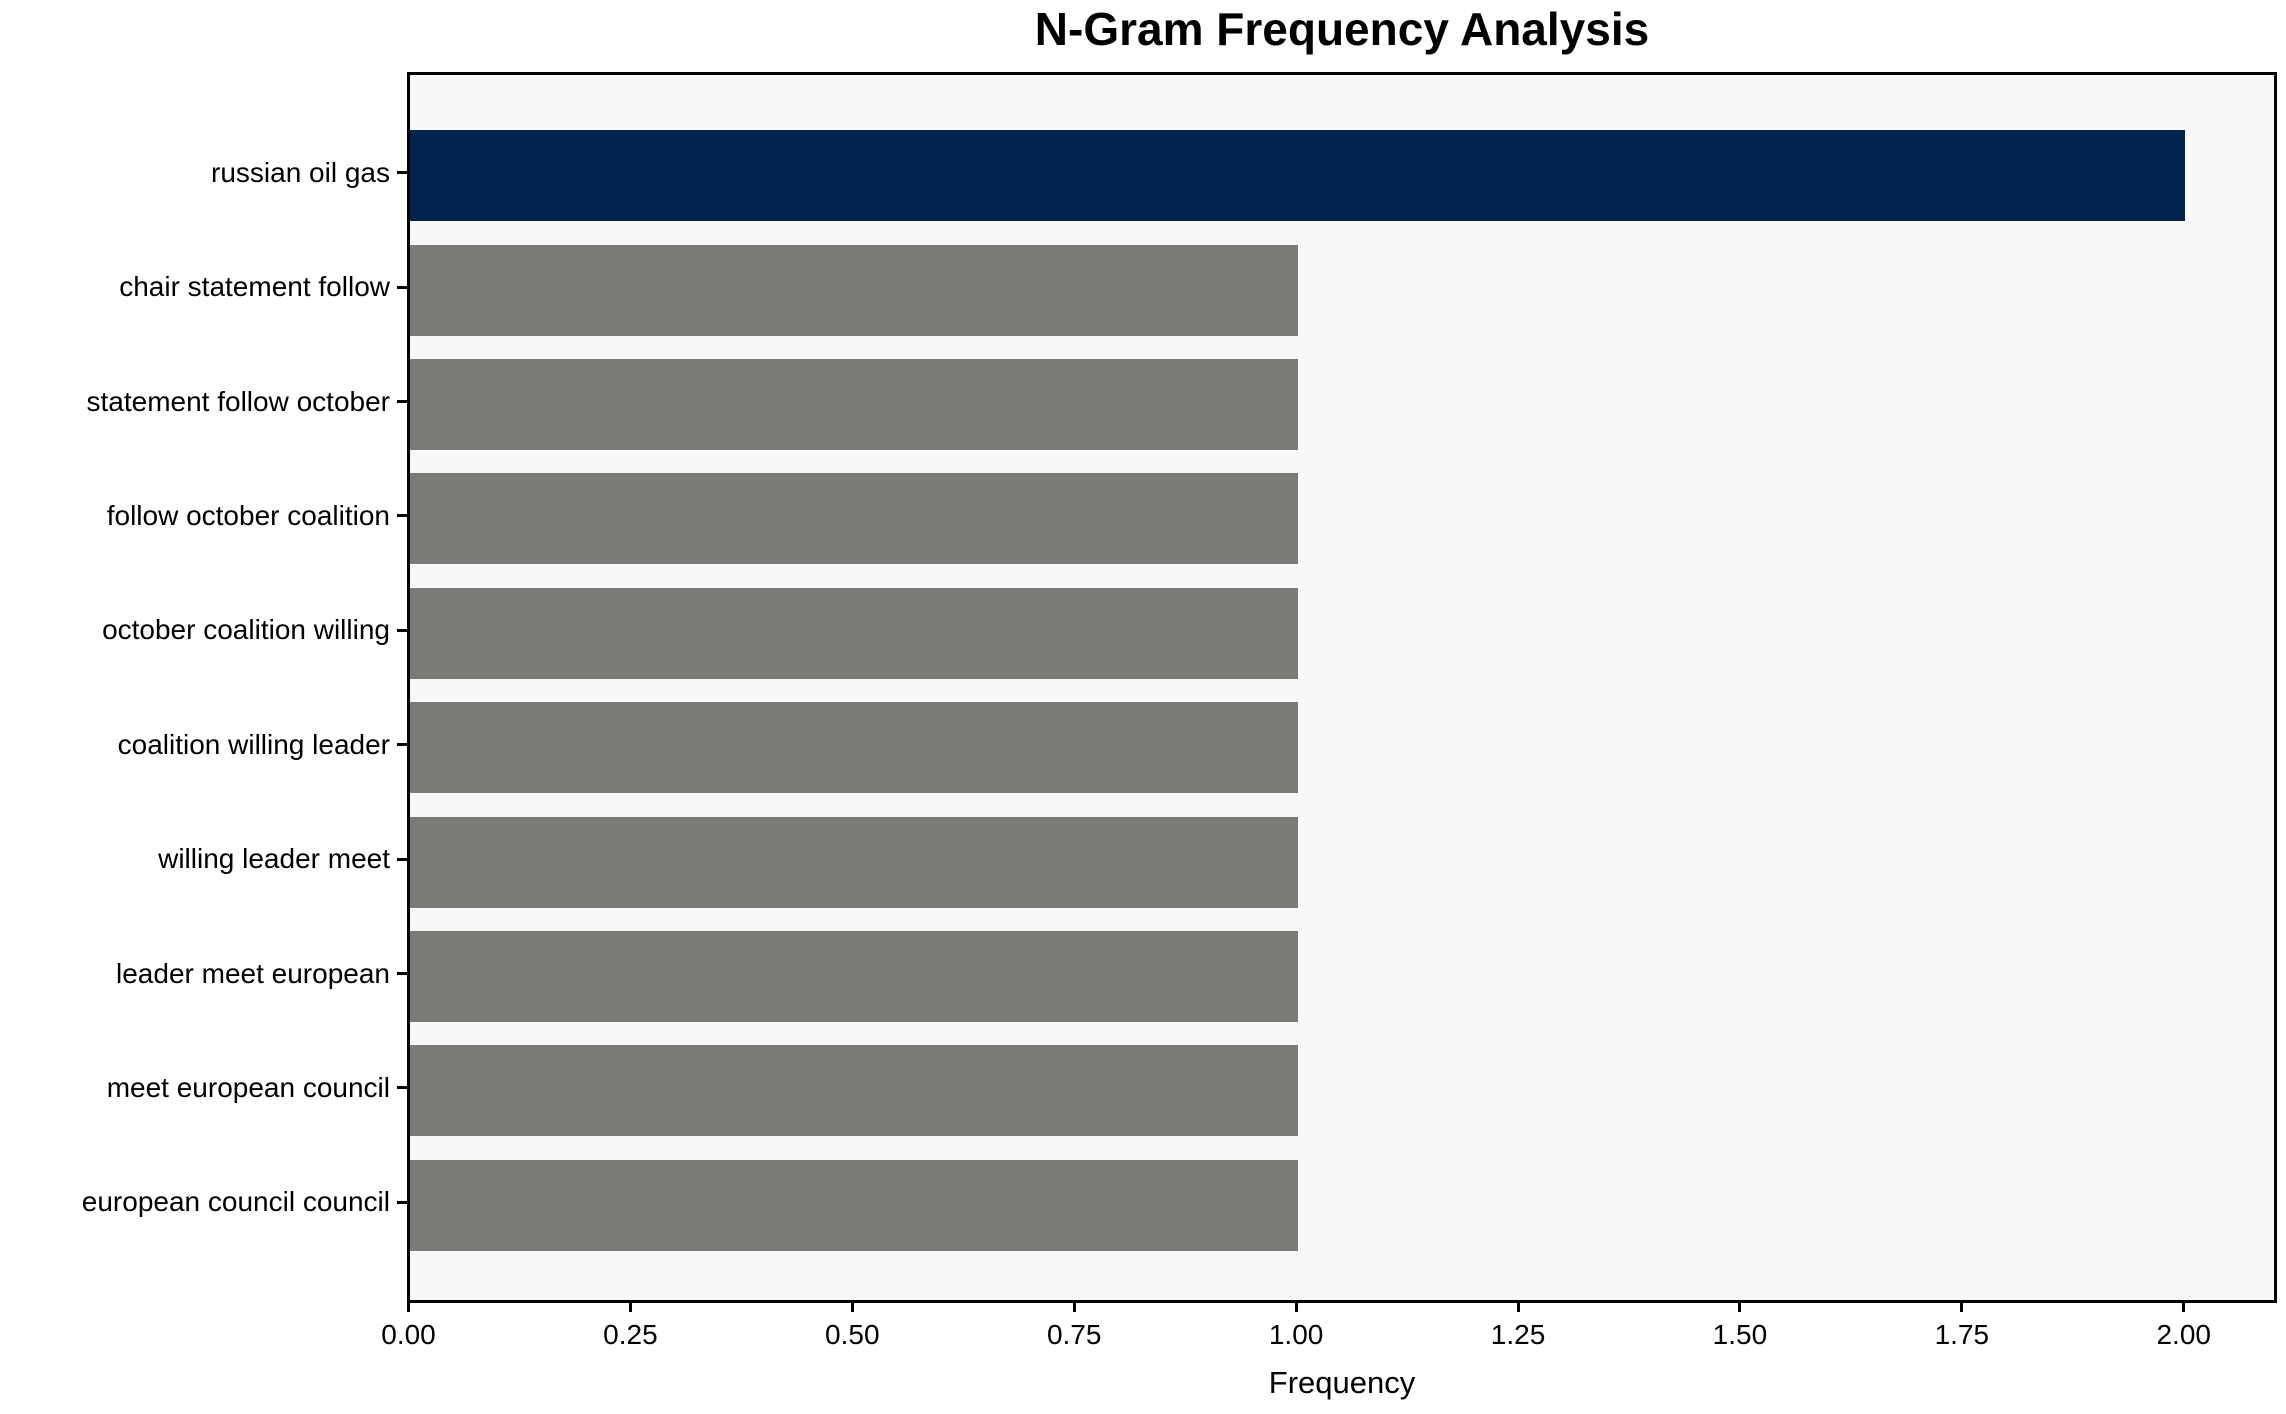 The width and height of the screenshot is (2286, 1414). What do you see at coordinates (248, 515) in the screenshot?
I see `y-tick-label: follow october coalition` at bounding box center [248, 515].